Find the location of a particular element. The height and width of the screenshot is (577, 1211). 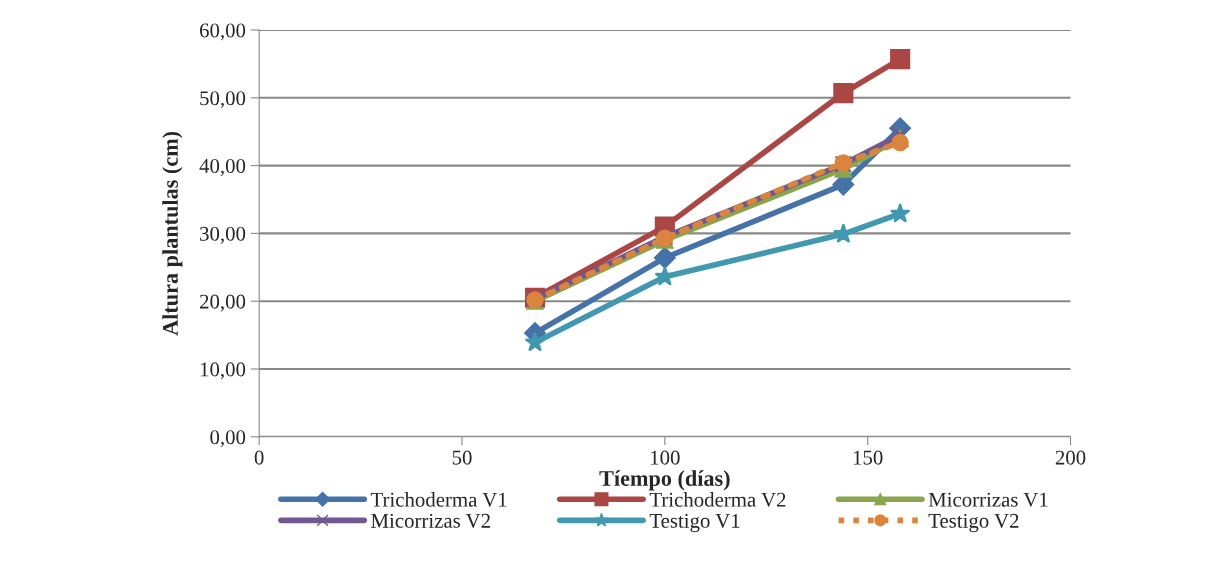

legend-label: Micorrizas V1 is located at coordinates (988, 499).